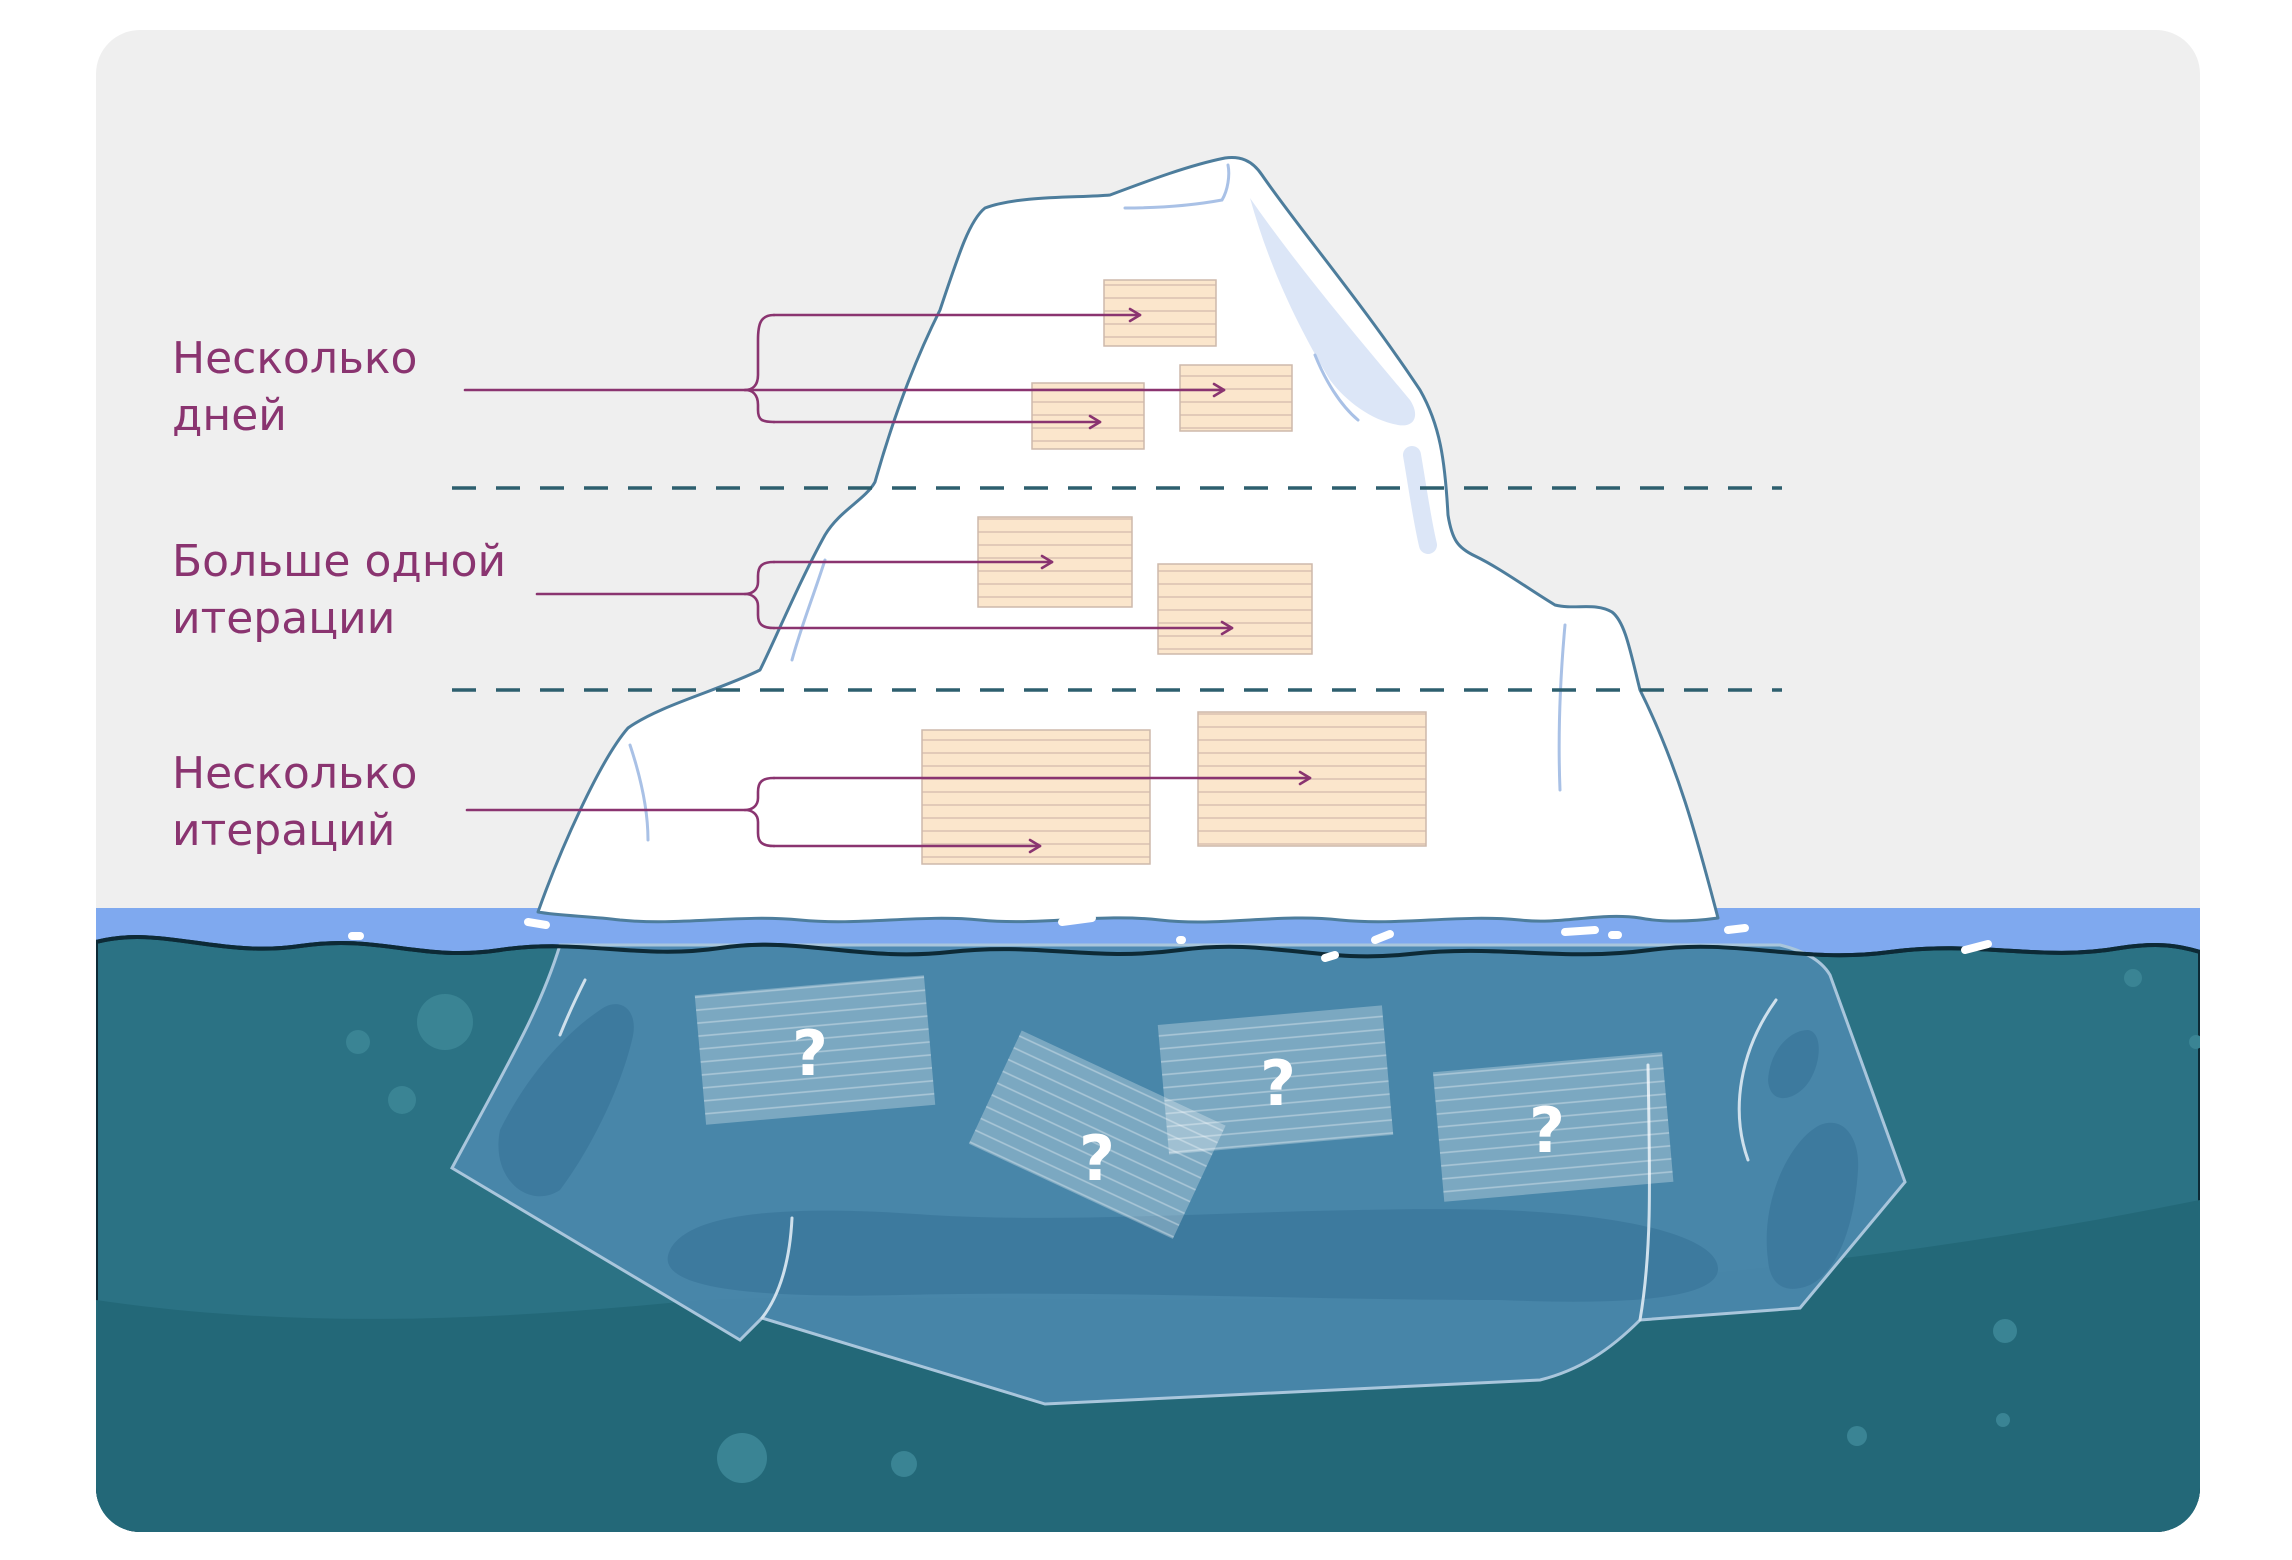 The height and width of the screenshot is (1560, 2292). What do you see at coordinates (1177, 186) in the screenshot?
I see `iceberg-highlight-top` at bounding box center [1177, 186].